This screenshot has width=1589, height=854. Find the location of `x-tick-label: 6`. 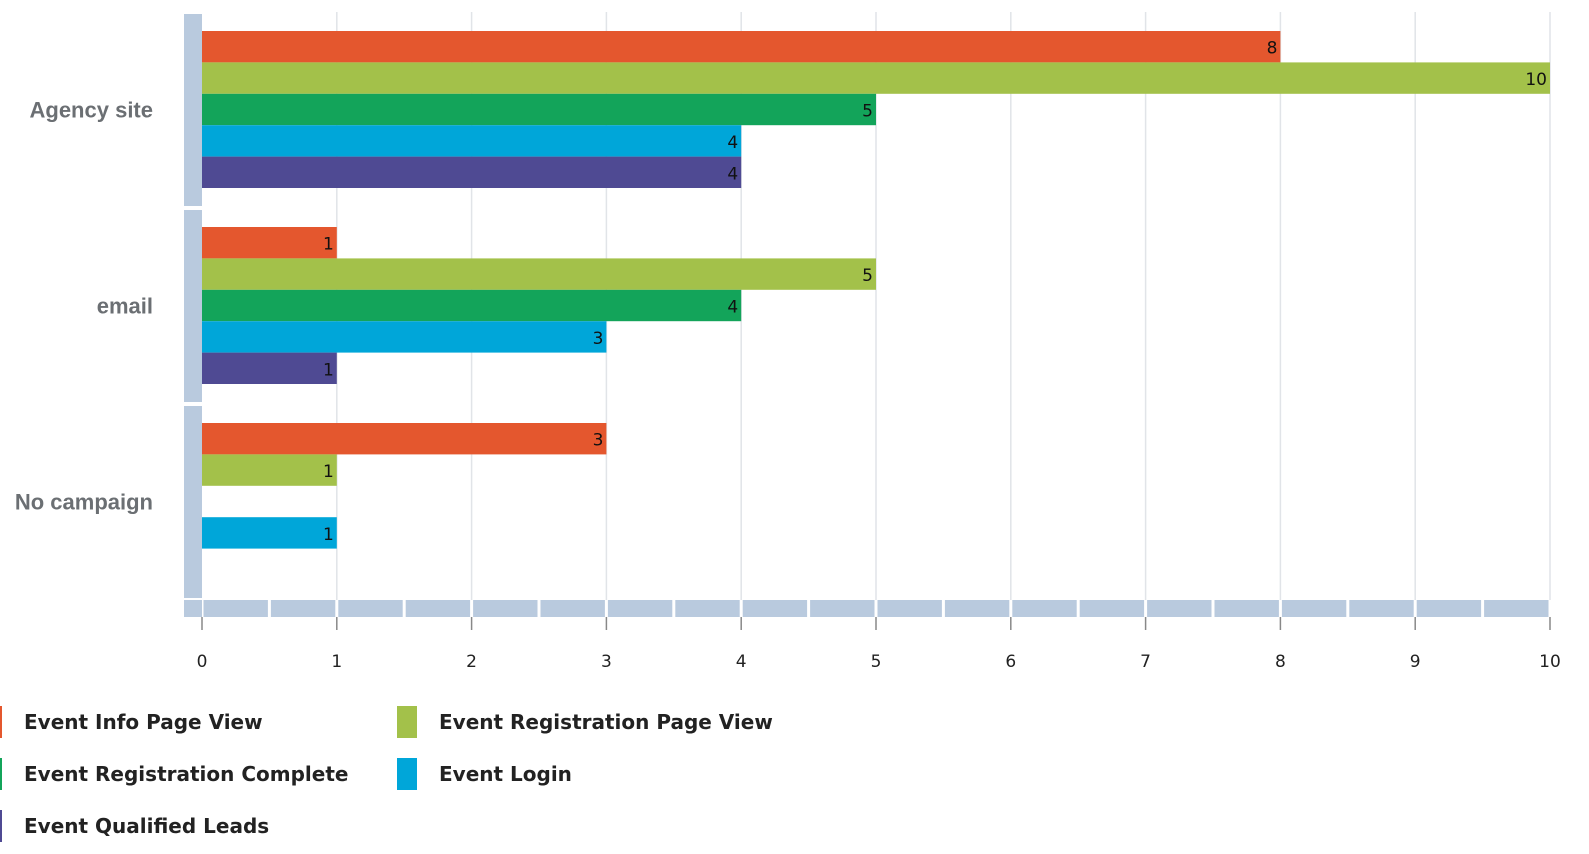

x-tick-label: 6 is located at coordinates (1010, 662).